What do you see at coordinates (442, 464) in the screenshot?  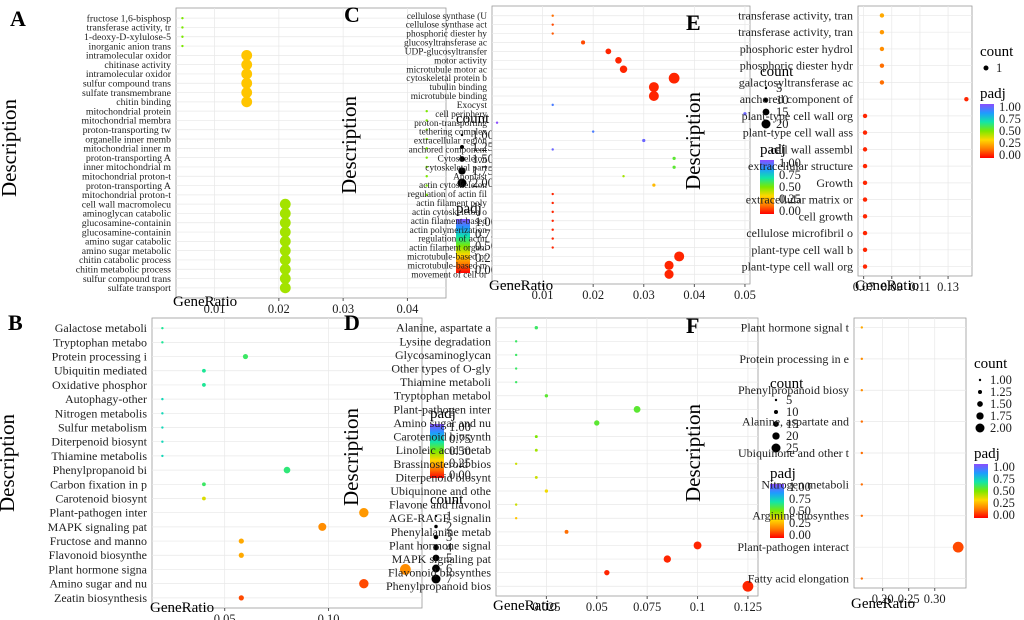 I see `y-tick-label: Brassinosteroid bios` at bounding box center [442, 464].